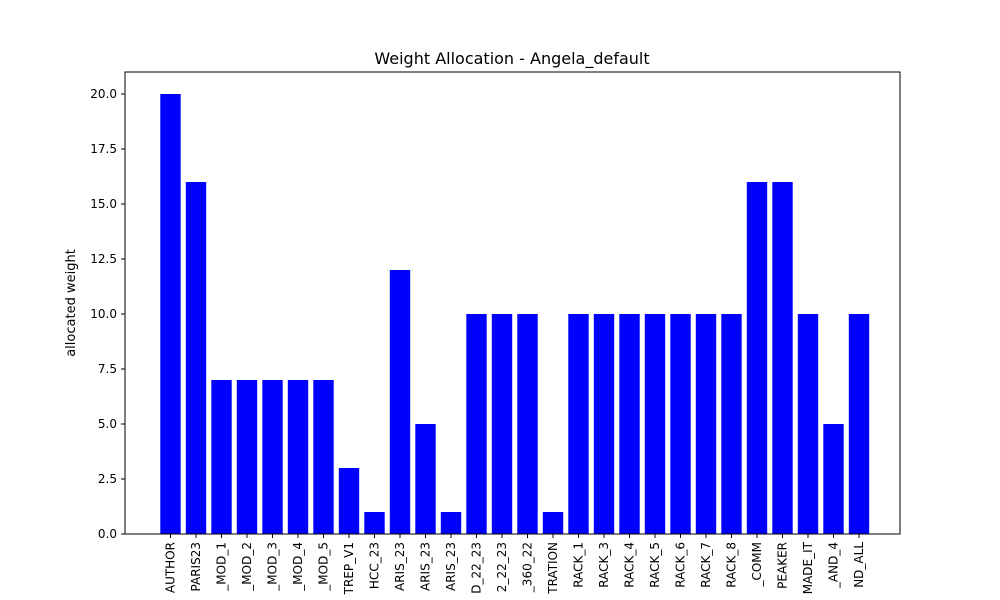 The height and width of the screenshot is (600, 1000). Describe the element at coordinates (375, 565) in the screenshot. I see `x-tick-label: HCC_23` at that location.